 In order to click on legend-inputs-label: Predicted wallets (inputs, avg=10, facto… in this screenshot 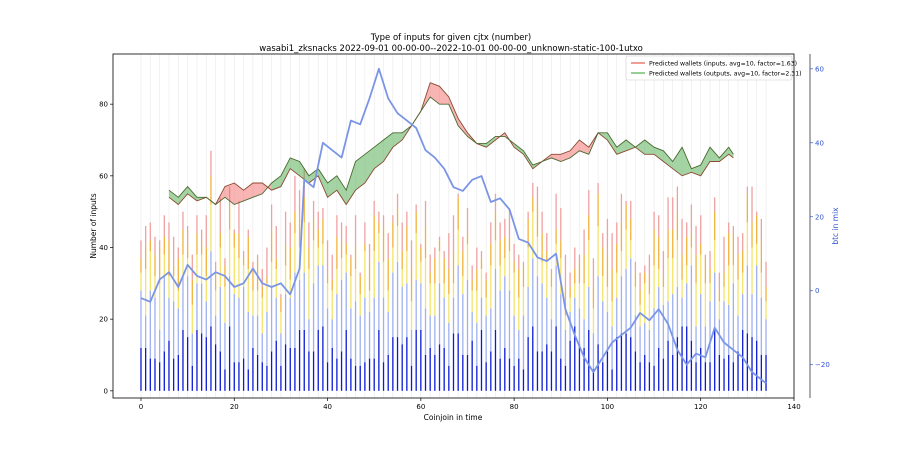, I will do `click(723, 64)`.